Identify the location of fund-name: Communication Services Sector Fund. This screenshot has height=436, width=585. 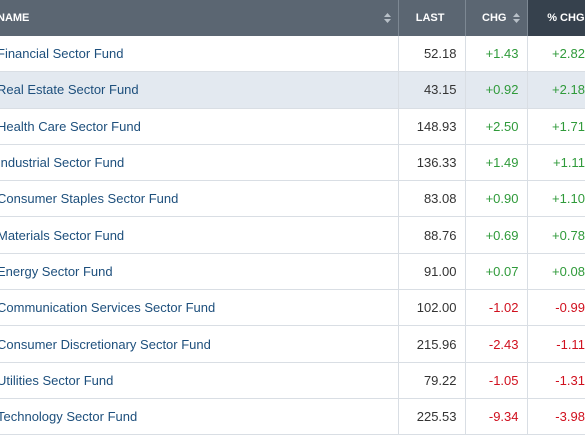
(199, 308).